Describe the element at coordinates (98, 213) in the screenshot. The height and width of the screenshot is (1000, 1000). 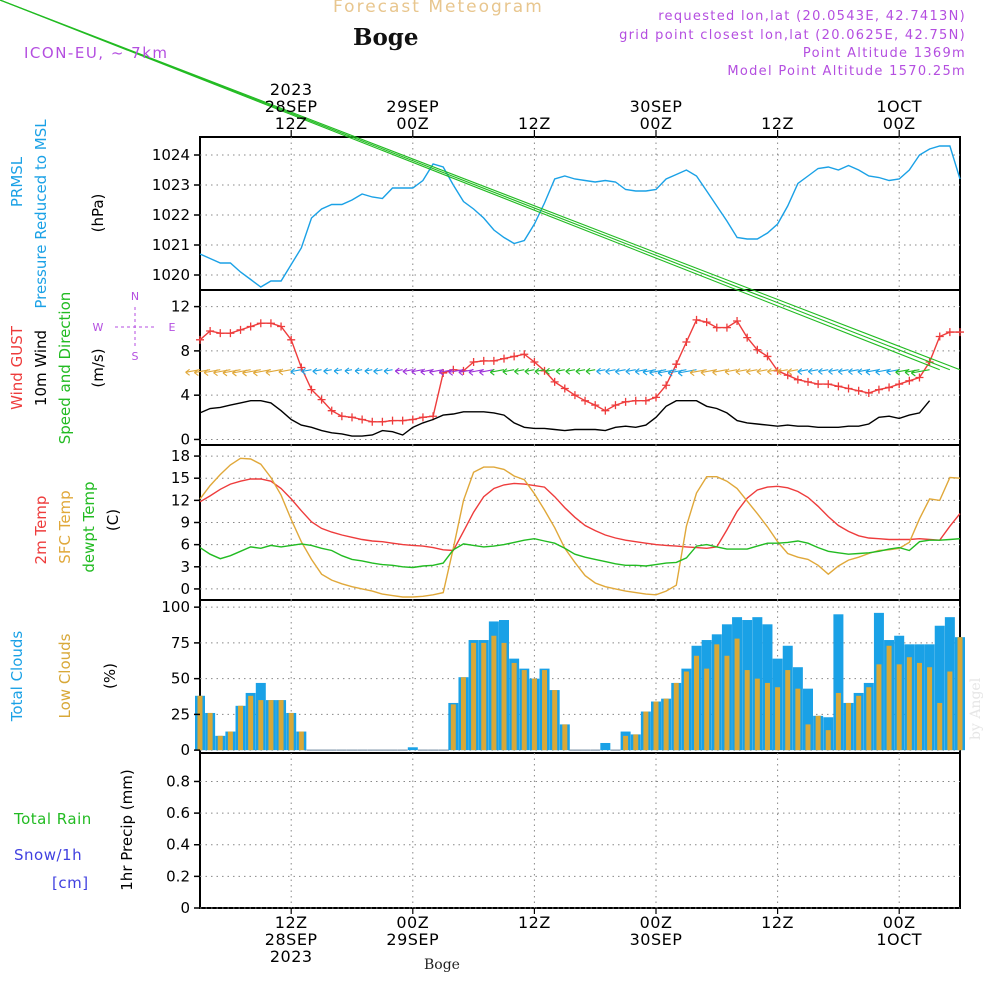
I see `pressure-unit-label: (hPa)` at that location.